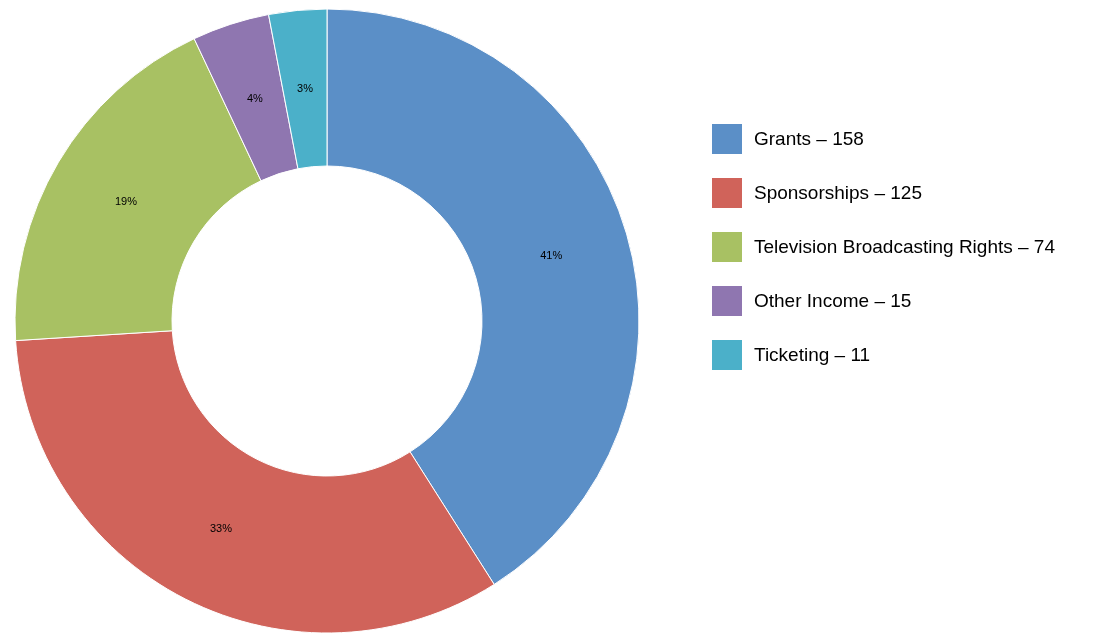 Image resolution: width=1107 pixels, height=642 pixels. What do you see at coordinates (809, 138) in the screenshot?
I see `legend-label: Grants – 158` at bounding box center [809, 138].